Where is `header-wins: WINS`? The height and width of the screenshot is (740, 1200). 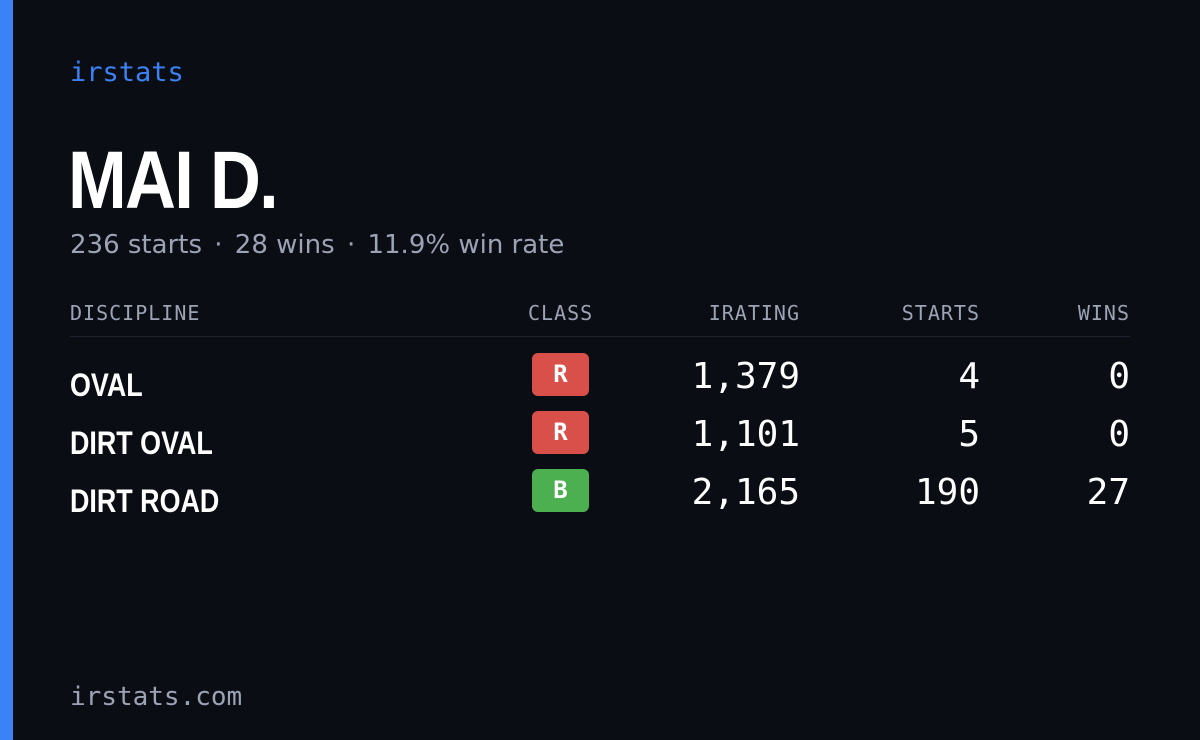 header-wins: WINS is located at coordinates (1103, 313).